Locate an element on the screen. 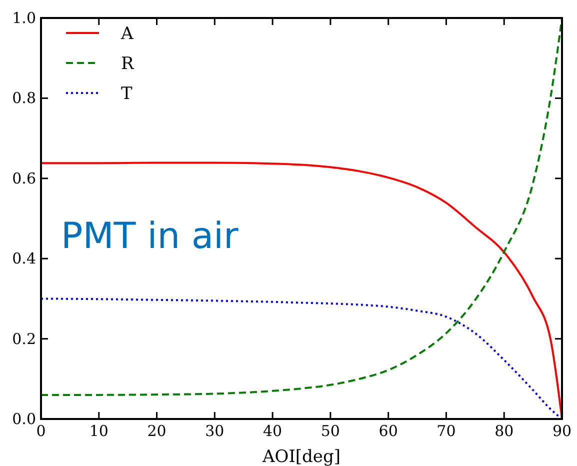 The height and width of the screenshot is (466, 577). y-tick-label: 0.2 is located at coordinates (24, 339).